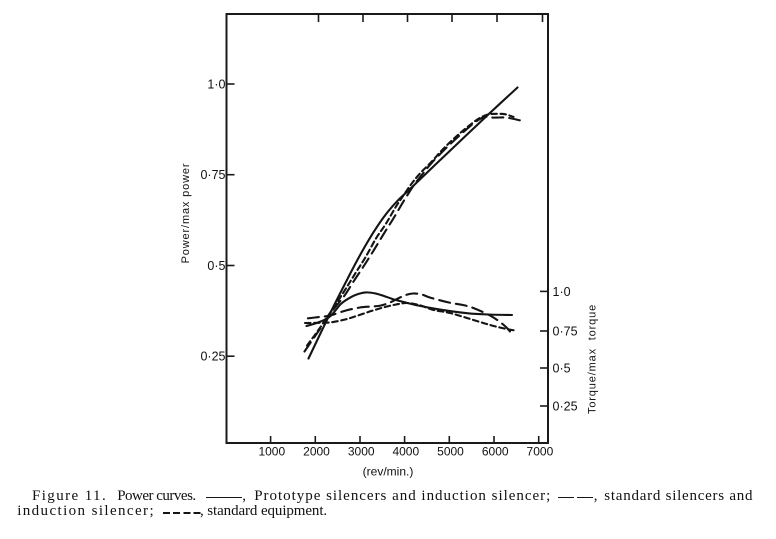 The height and width of the screenshot is (539, 776). Describe the element at coordinates (361, 452) in the screenshot. I see `svg-text: 3000` at that location.